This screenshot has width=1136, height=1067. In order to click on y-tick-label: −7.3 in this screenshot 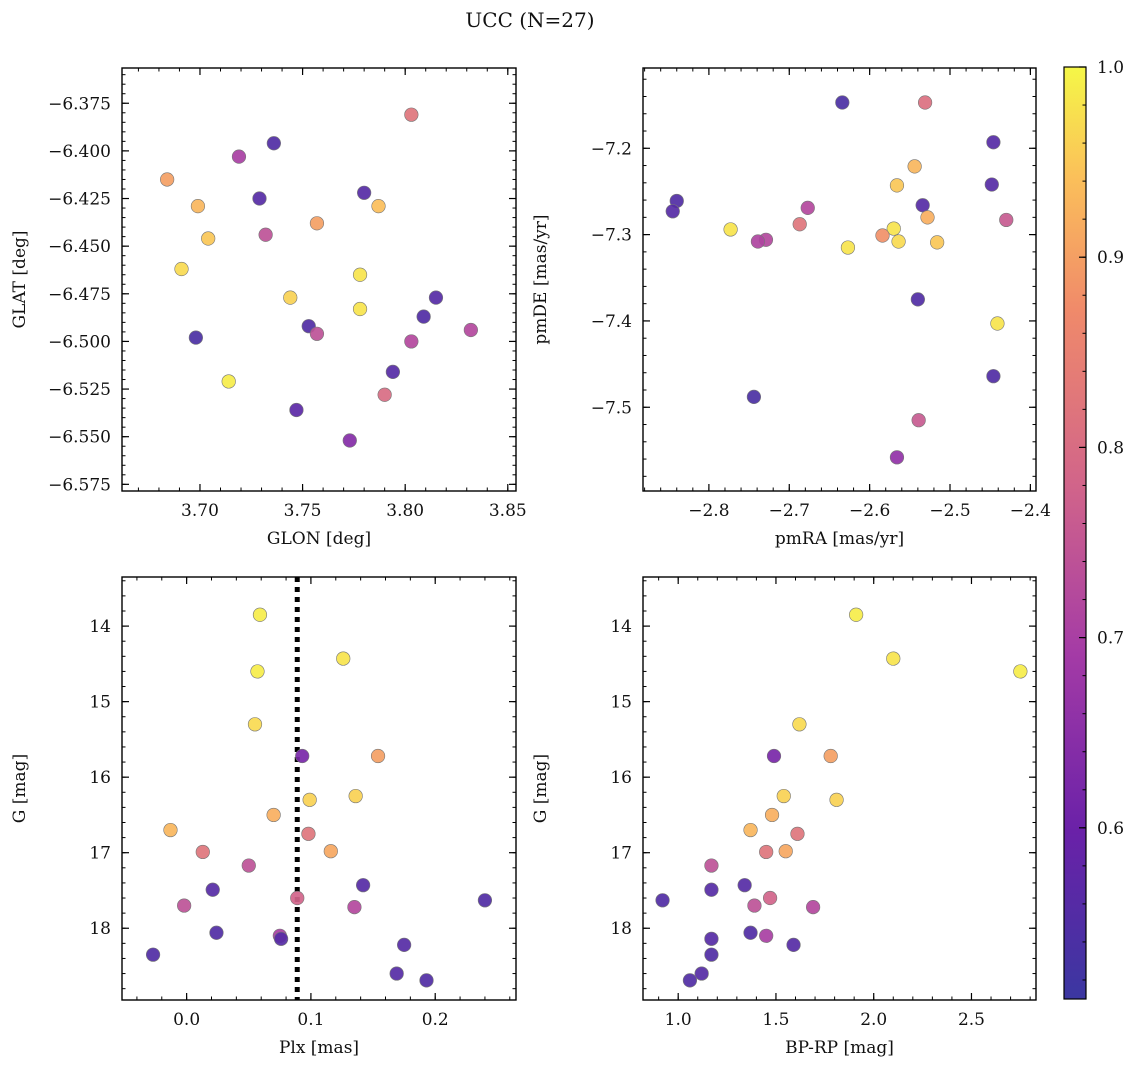, I will do `click(611, 236)`.